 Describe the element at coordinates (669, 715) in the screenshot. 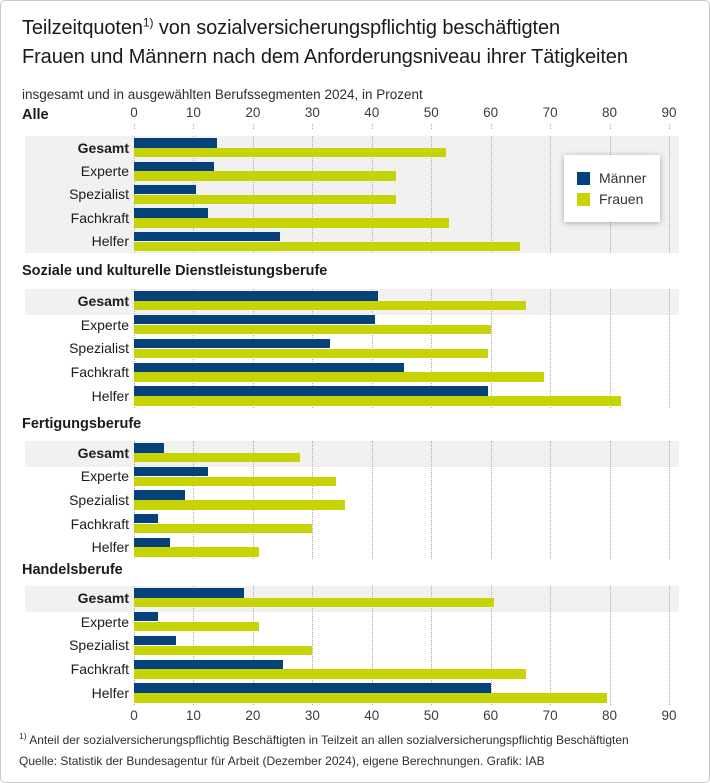

I see `axis-tick-label: 90` at that location.